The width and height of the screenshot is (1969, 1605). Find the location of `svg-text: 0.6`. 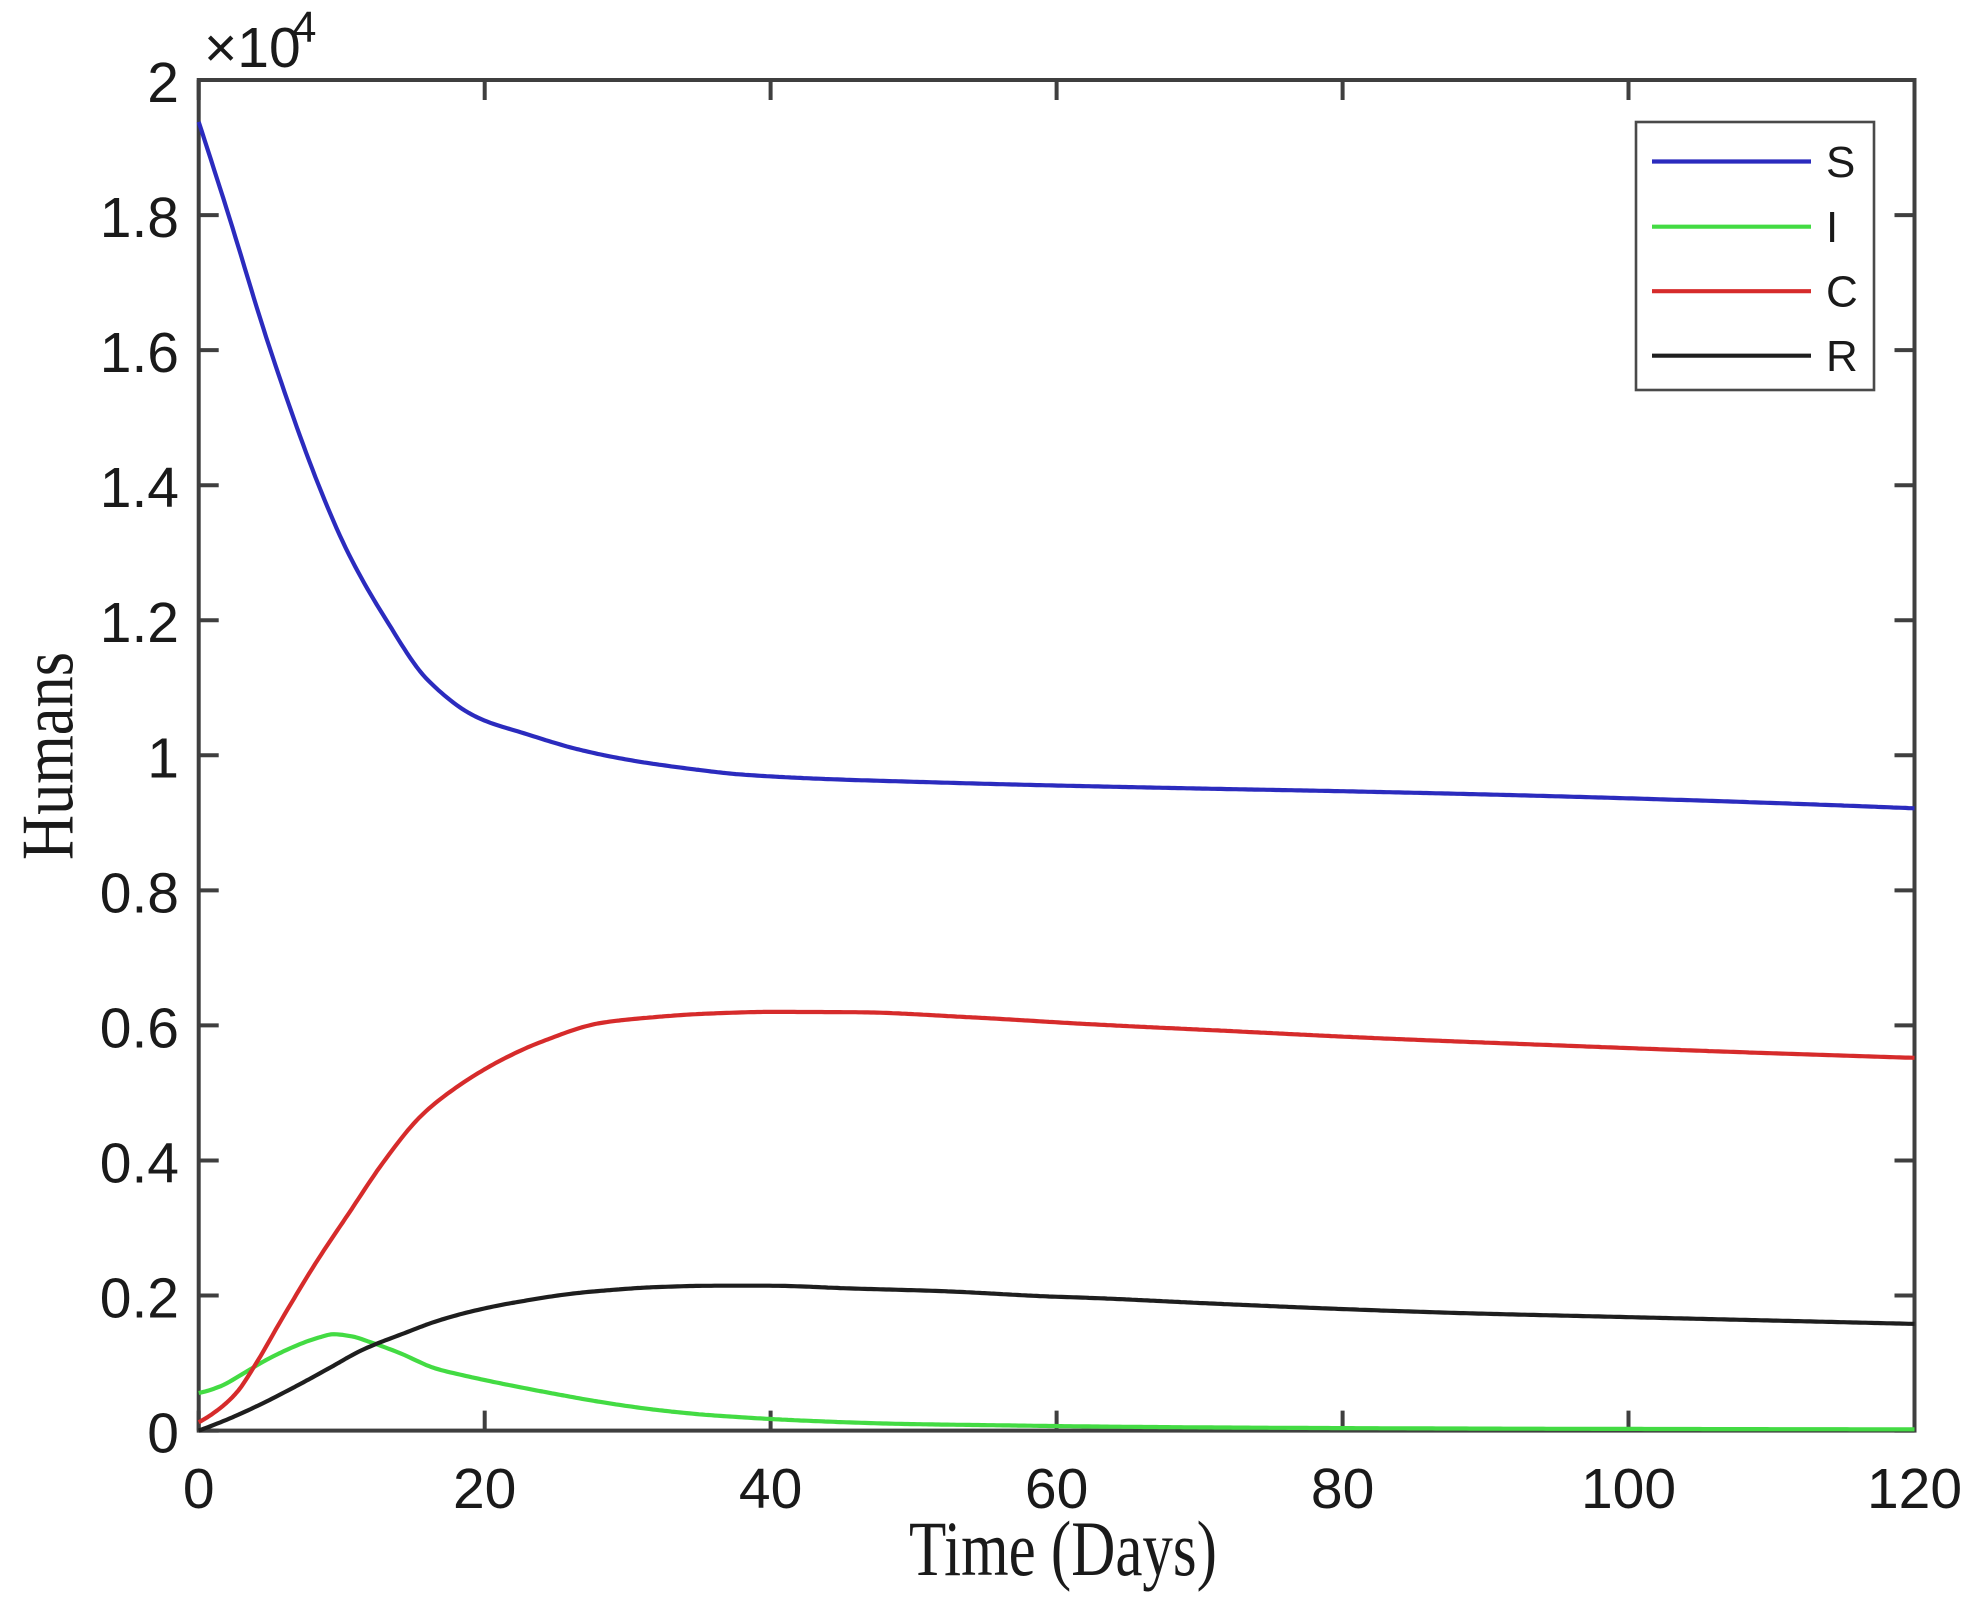

svg-text: 0.6 is located at coordinates (139, 1028).